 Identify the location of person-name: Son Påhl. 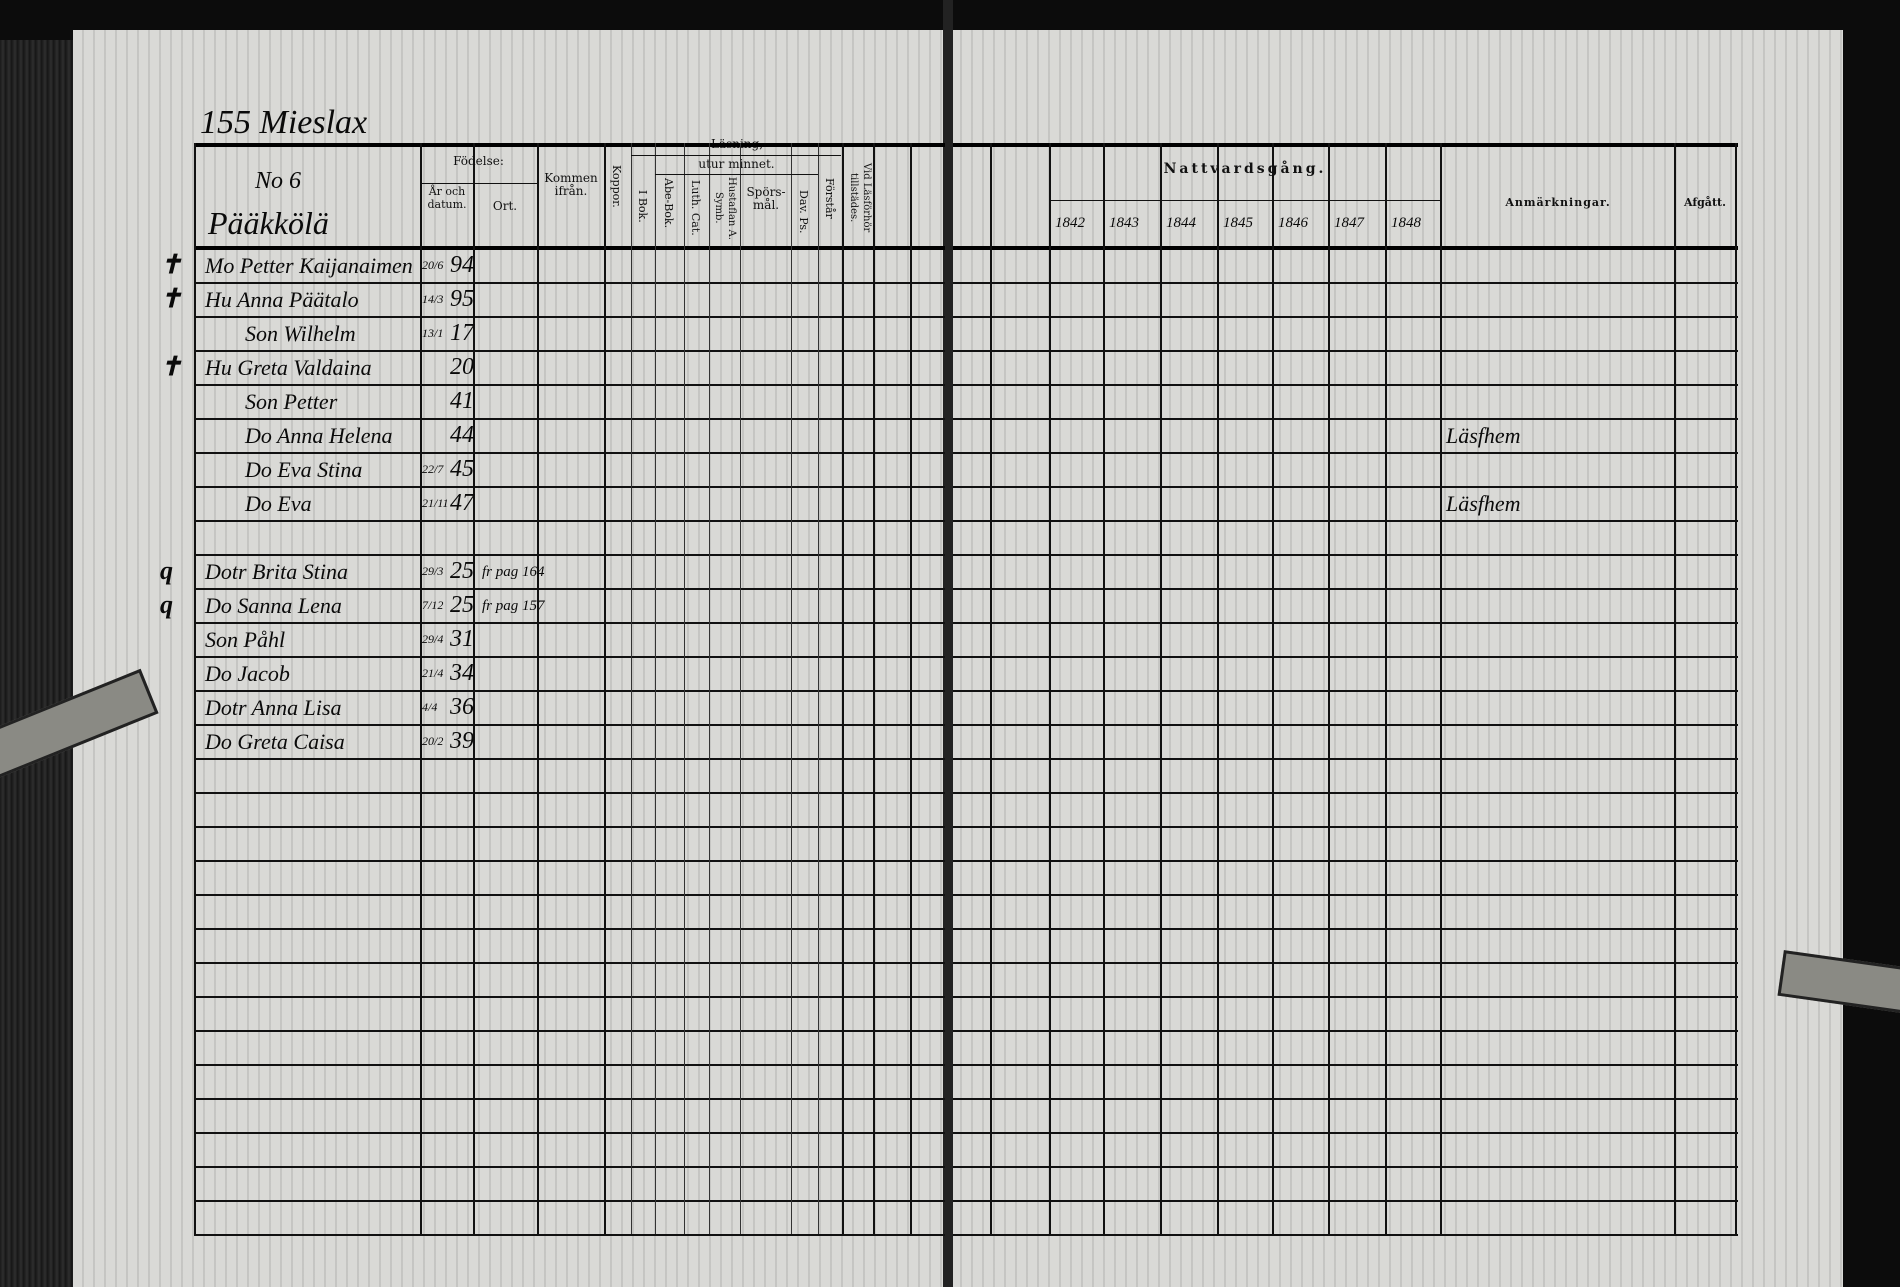
(245, 639).